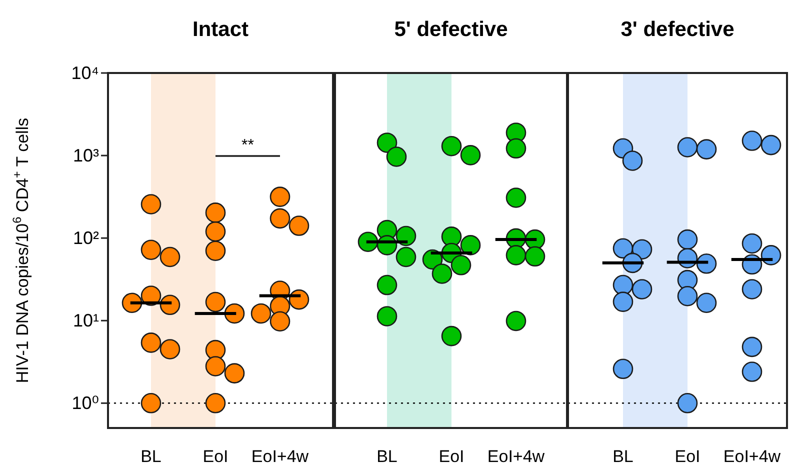  Describe the element at coordinates (86, 238) in the screenshot. I see `y-tick-label: 10²` at that location.